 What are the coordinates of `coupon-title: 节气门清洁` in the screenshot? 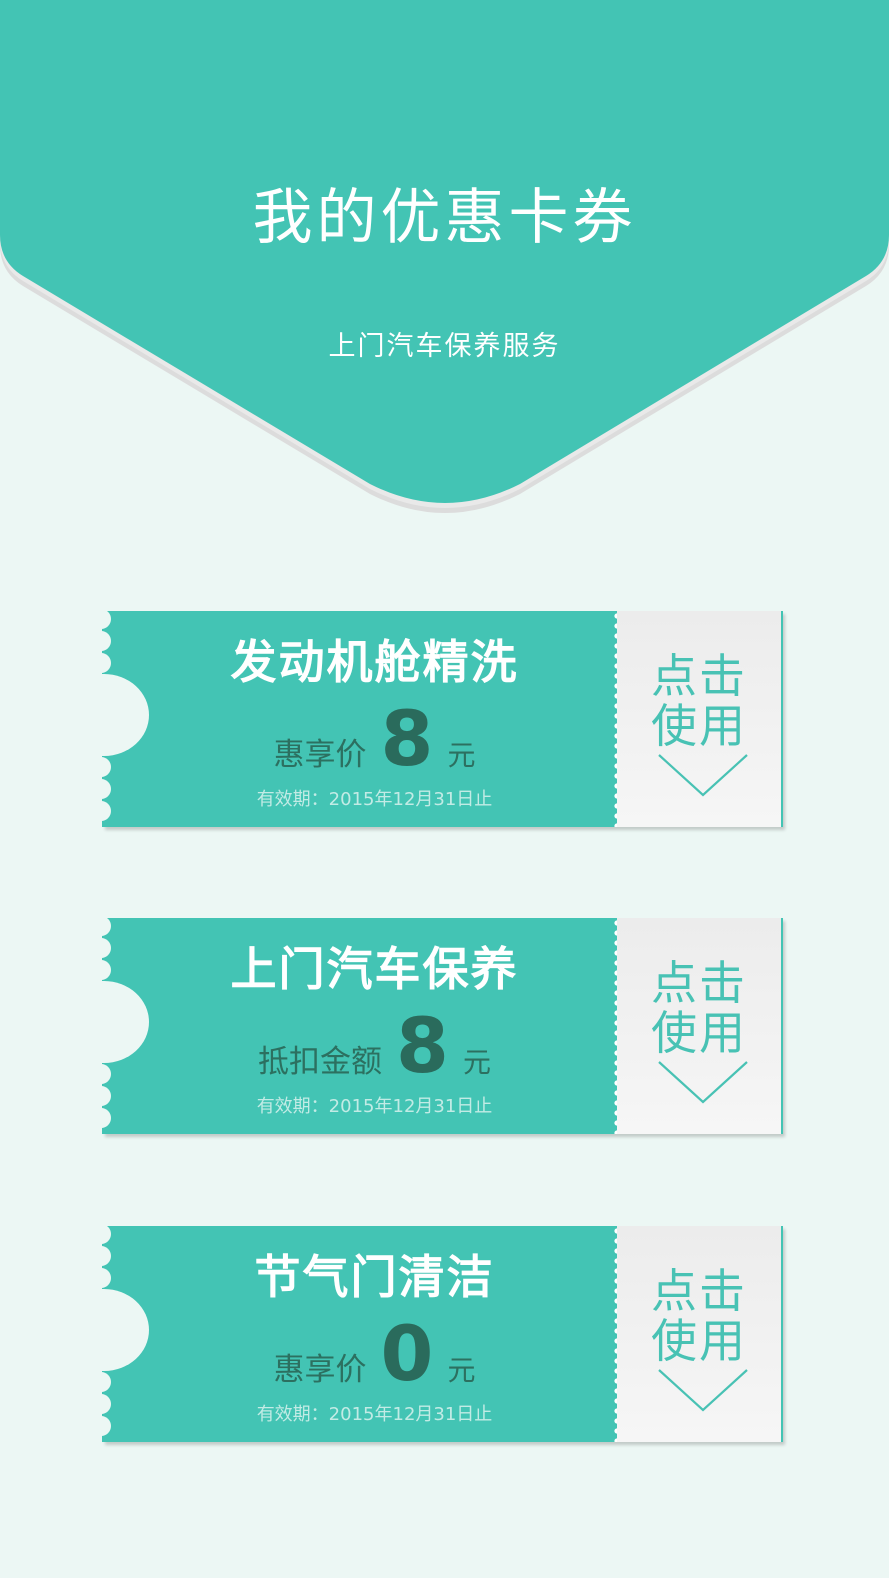 It's located at (374, 1277).